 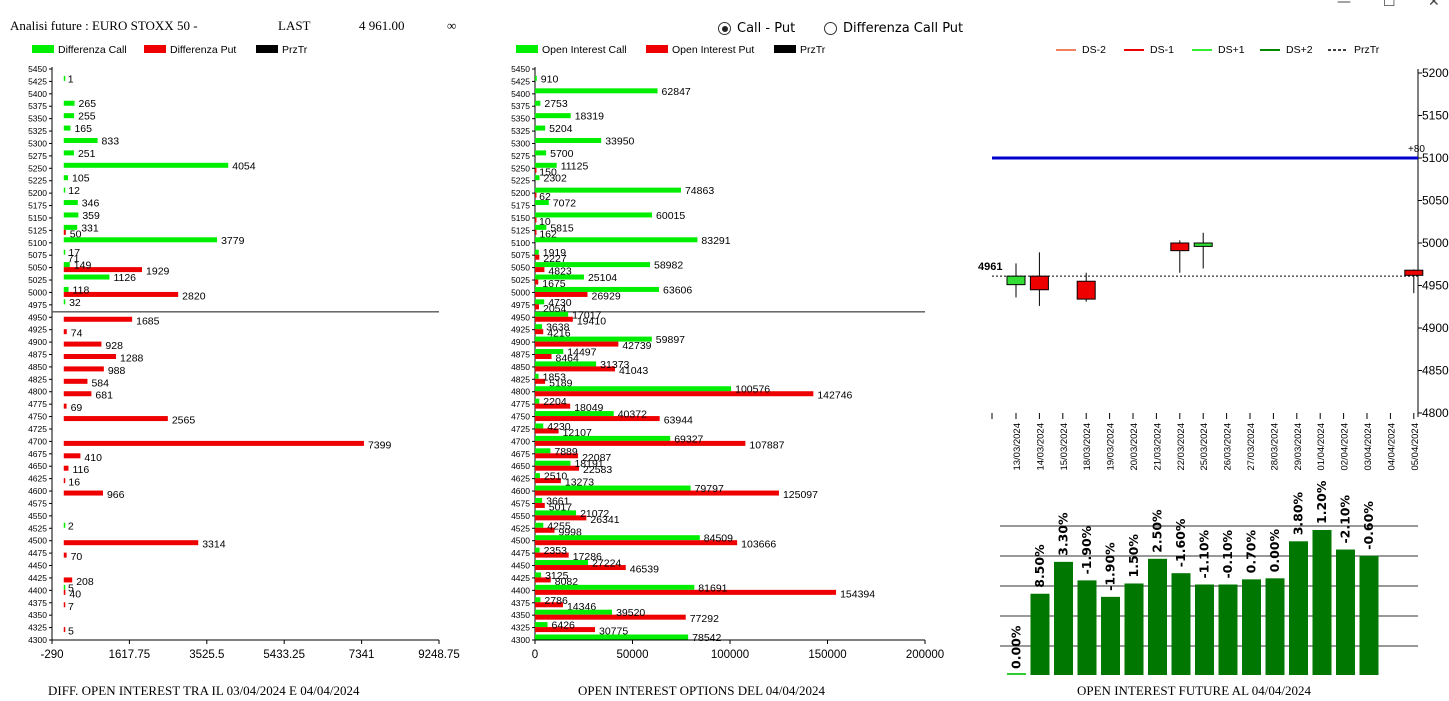 I want to click on chart2-y-tick-label: 5075, so click(x=520, y=255).